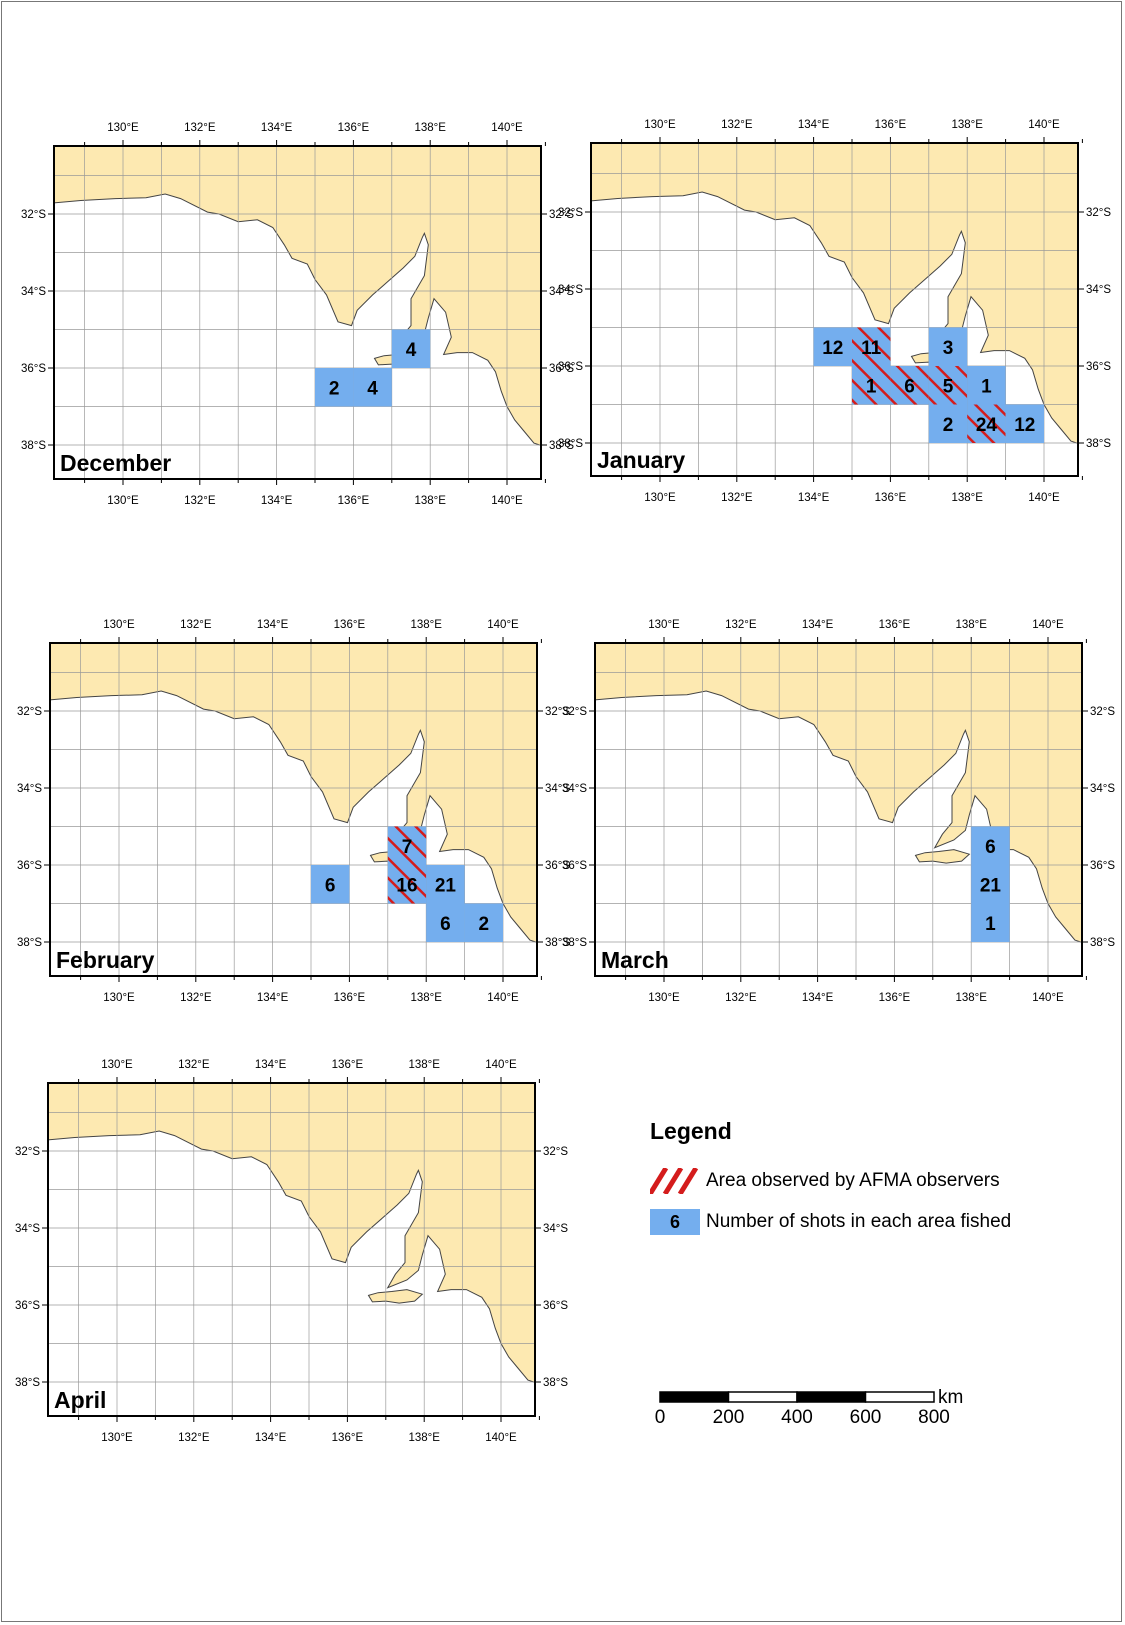 The height and width of the screenshot is (1625, 1125). Describe the element at coordinates (871, 348) in the screenshot. I see `shot-count-label: 11` at that location.